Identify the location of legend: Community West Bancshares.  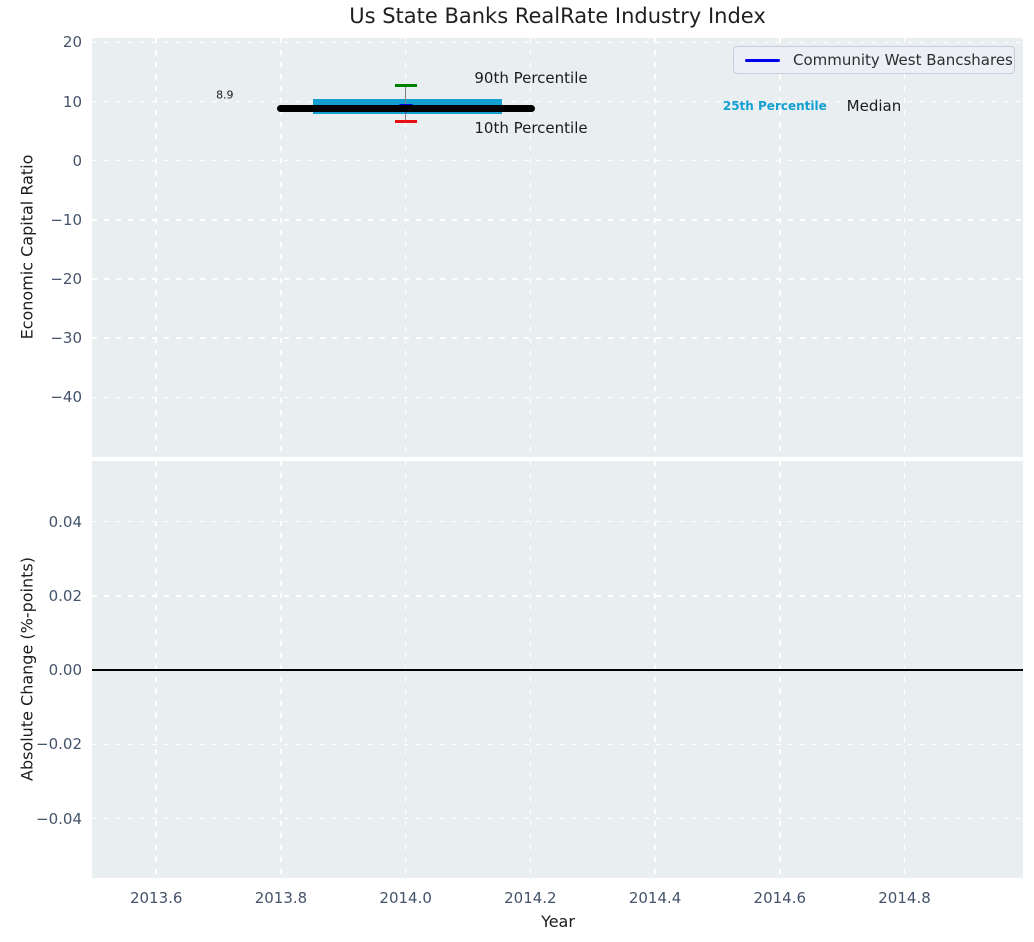
(874, 60).